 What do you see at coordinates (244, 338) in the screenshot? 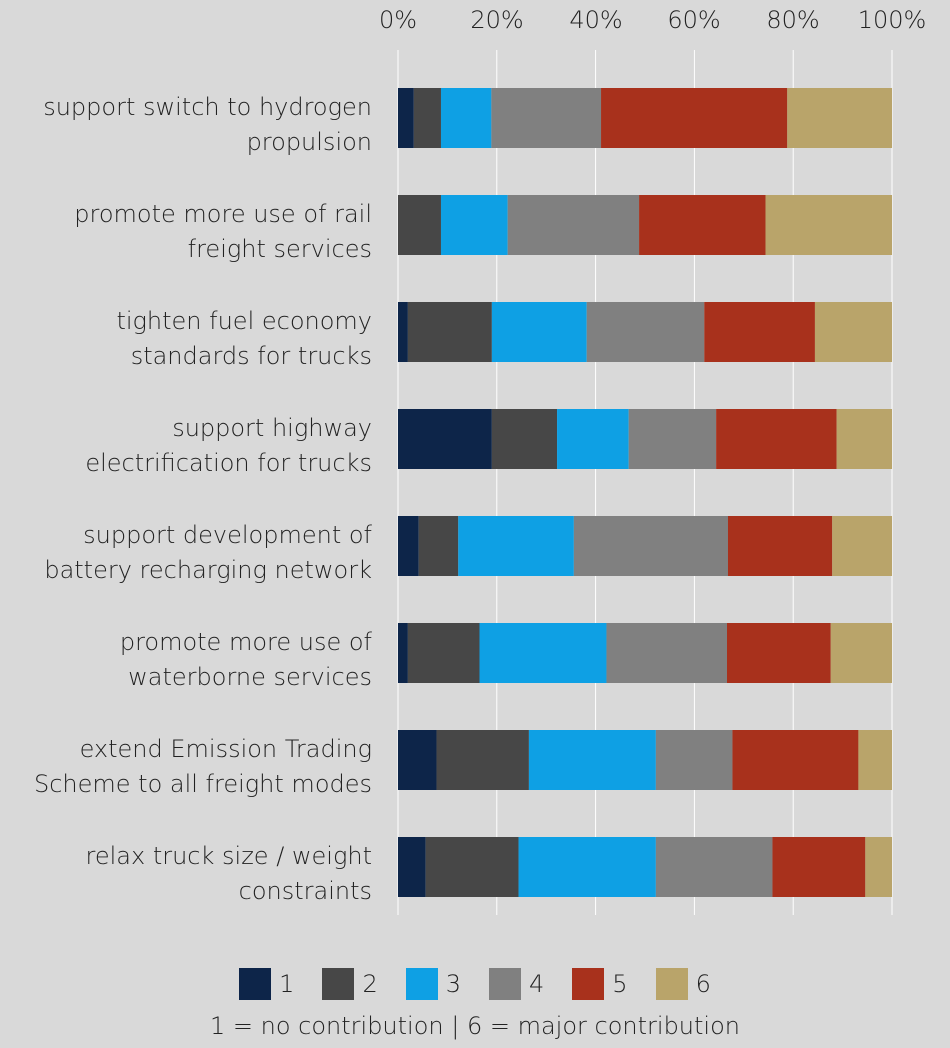
I see `category-label: tighten fuel economy standards for trucks` at bounding box center [244, 338].